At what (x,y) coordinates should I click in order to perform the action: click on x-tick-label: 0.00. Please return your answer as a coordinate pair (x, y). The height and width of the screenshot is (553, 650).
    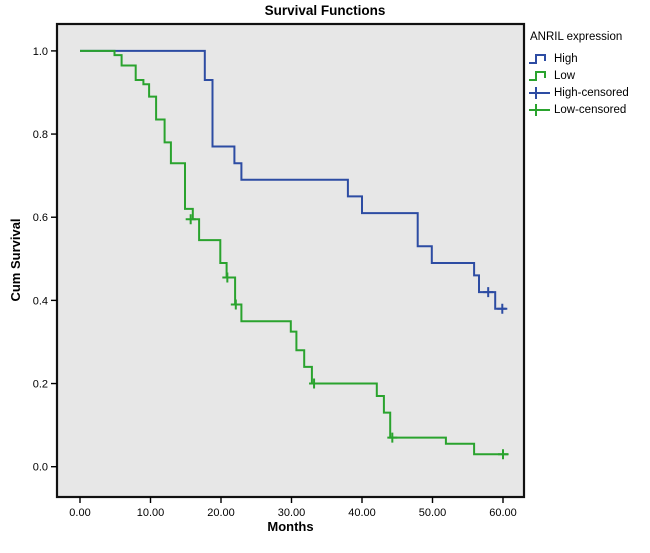
    Looking at the image, I should click on (79, 513).